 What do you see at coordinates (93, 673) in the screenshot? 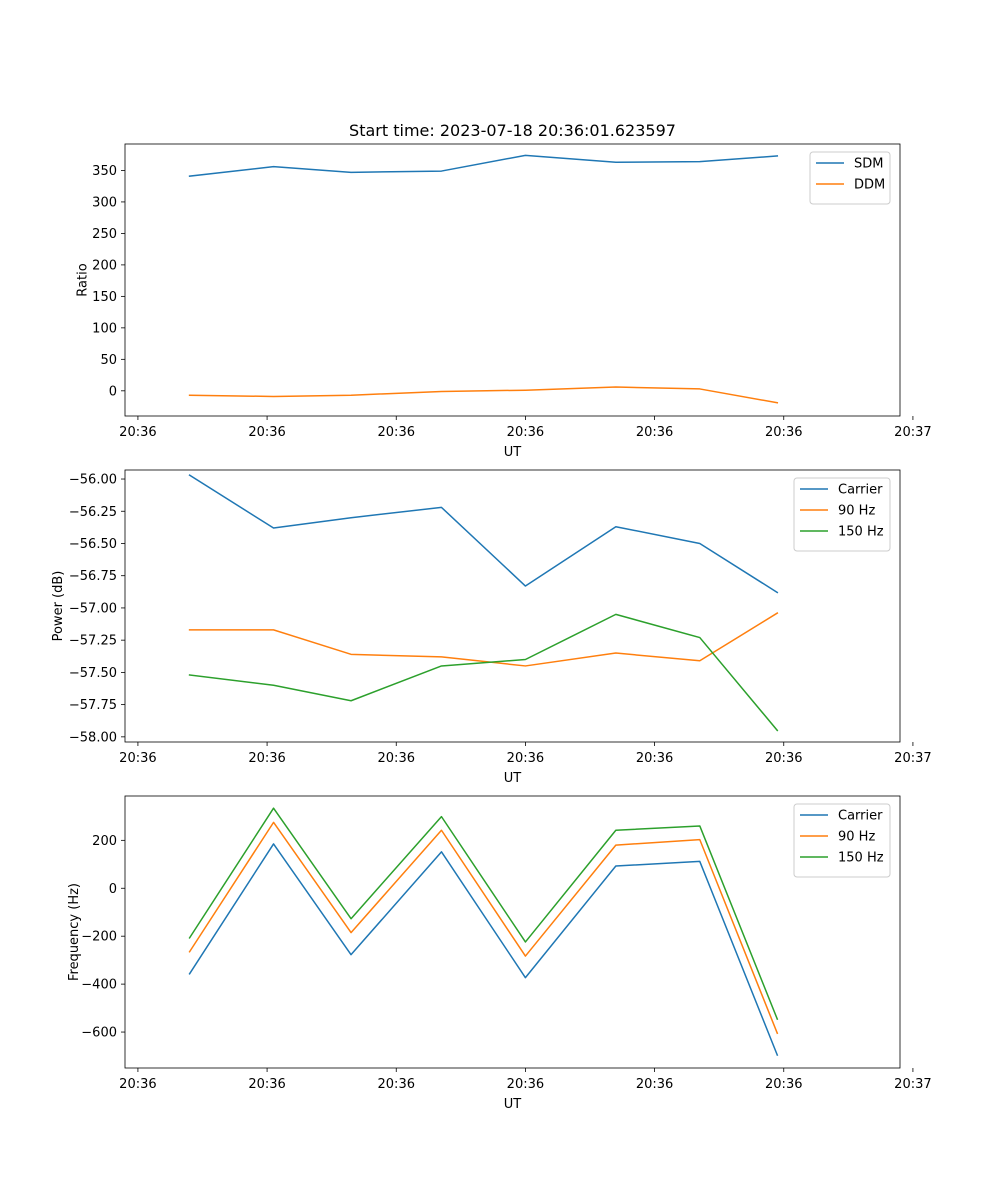
I see `y-tick-label: −57.50` at bounding box center [93, 673].